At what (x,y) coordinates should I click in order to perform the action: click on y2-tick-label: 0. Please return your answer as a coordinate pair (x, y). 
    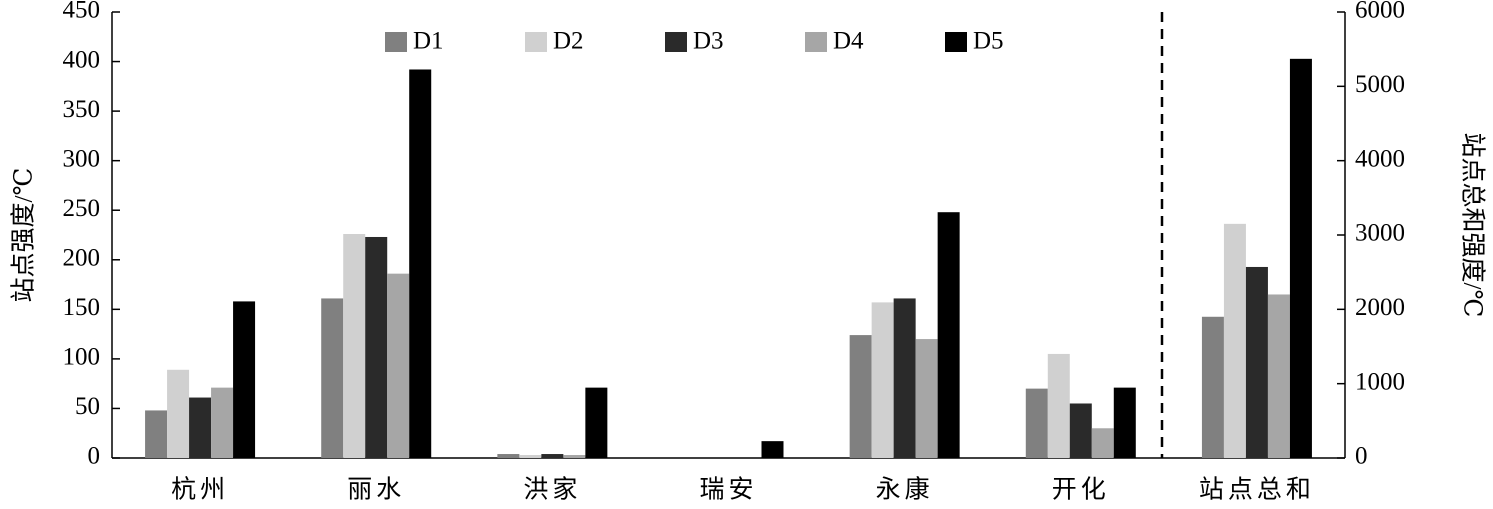
    Looking at the image, I should click on (1361, 456).